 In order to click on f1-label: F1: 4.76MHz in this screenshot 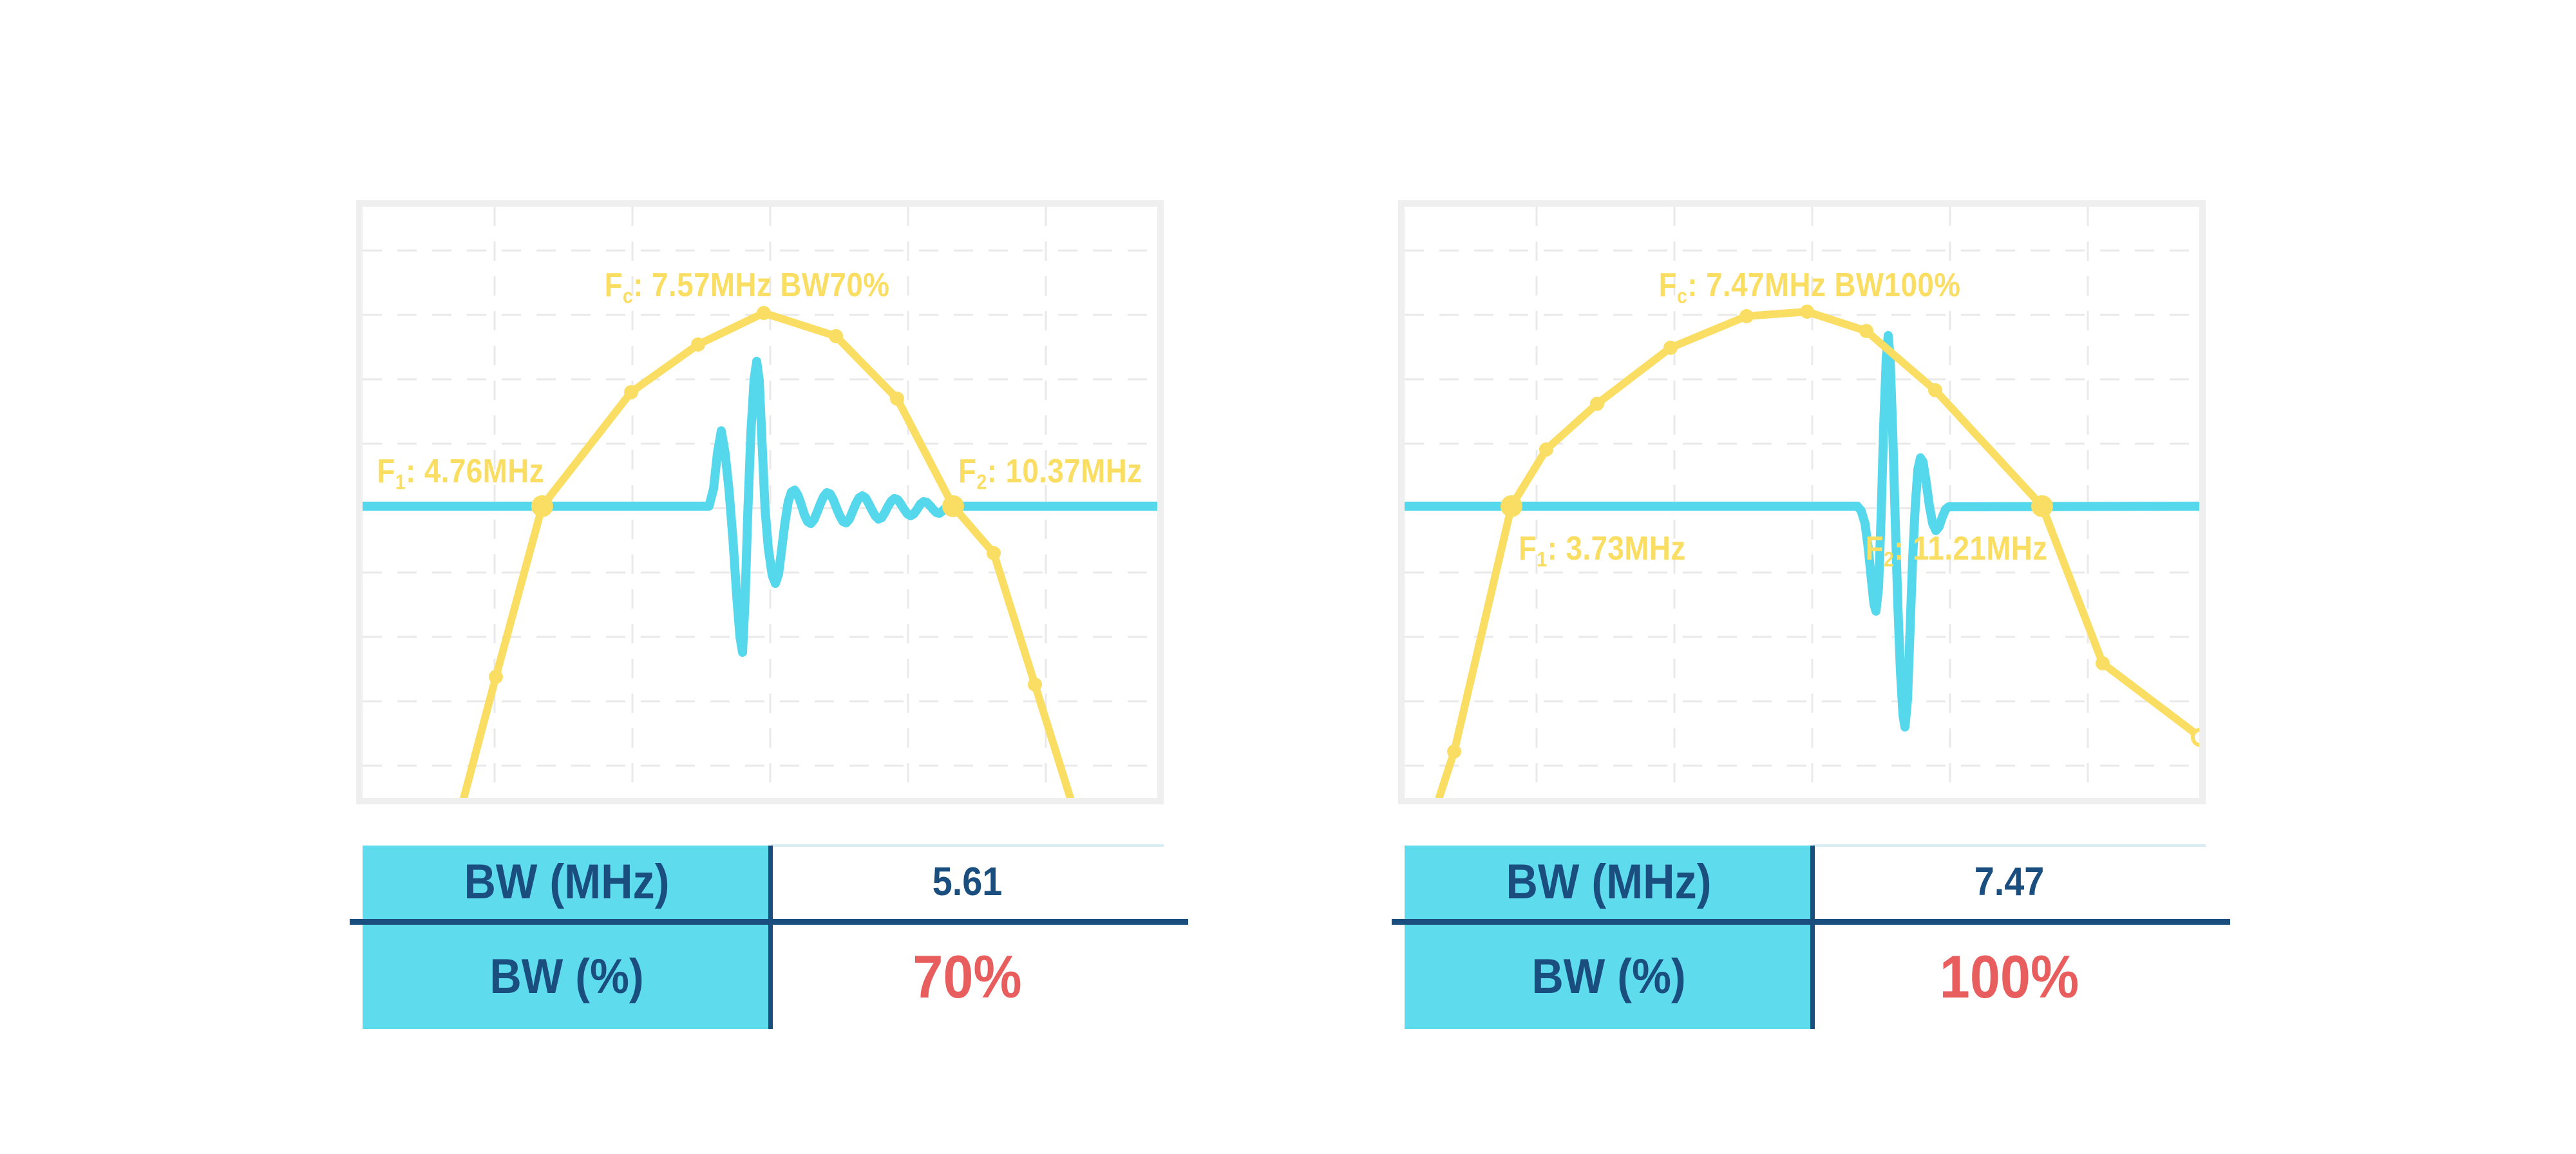, I will do `click(461, 473)`.